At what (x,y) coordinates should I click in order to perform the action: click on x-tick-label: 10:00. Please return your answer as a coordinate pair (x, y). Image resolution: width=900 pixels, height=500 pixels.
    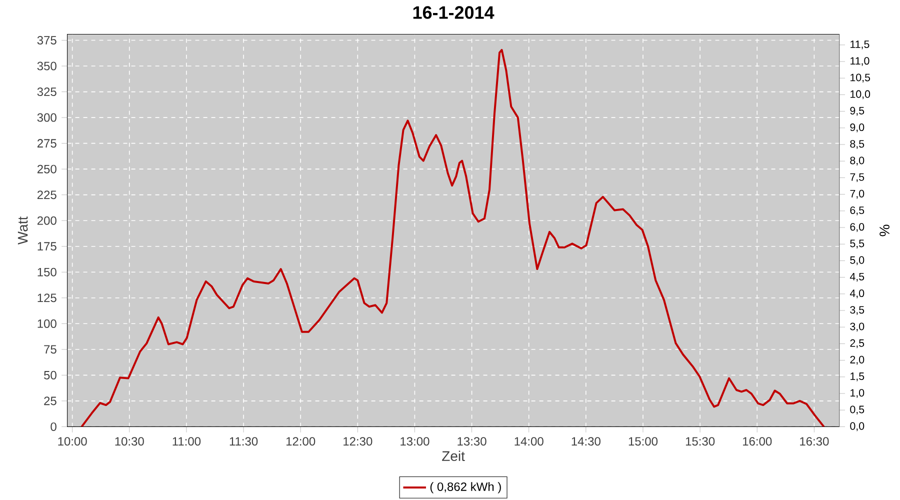
    Looking at the image, I should click on (72, 441).